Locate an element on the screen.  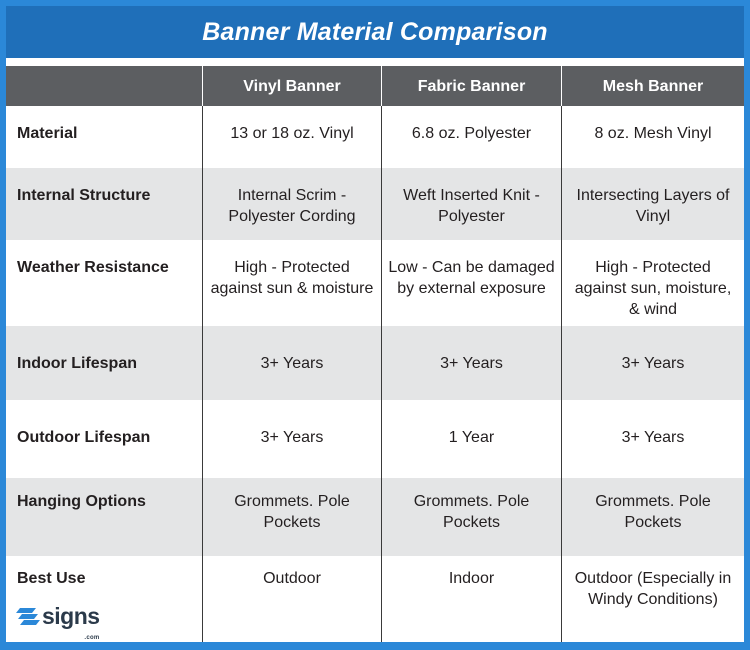
column-header-mesh: Mesh Banner is located at coordinates (652, 86).